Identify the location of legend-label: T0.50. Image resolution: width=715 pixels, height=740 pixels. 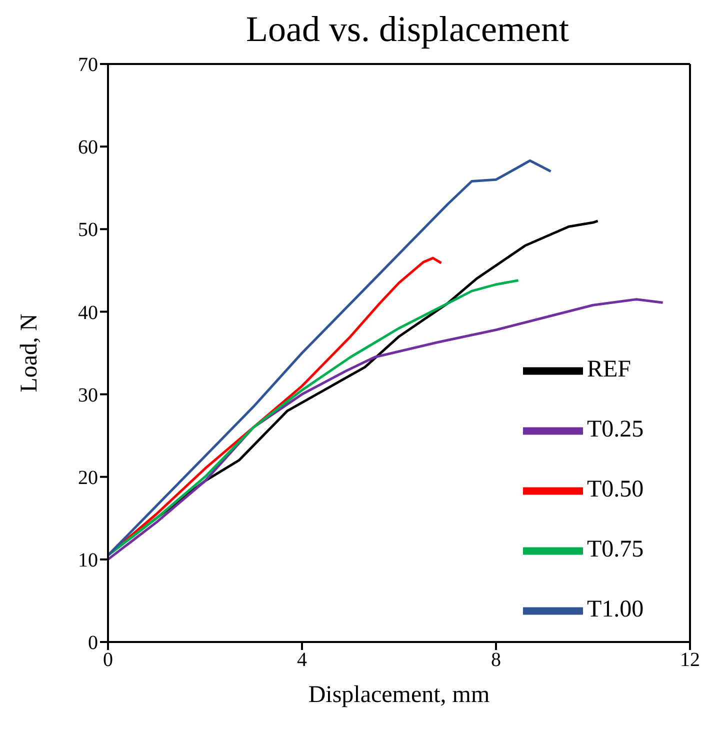
(615, 489).